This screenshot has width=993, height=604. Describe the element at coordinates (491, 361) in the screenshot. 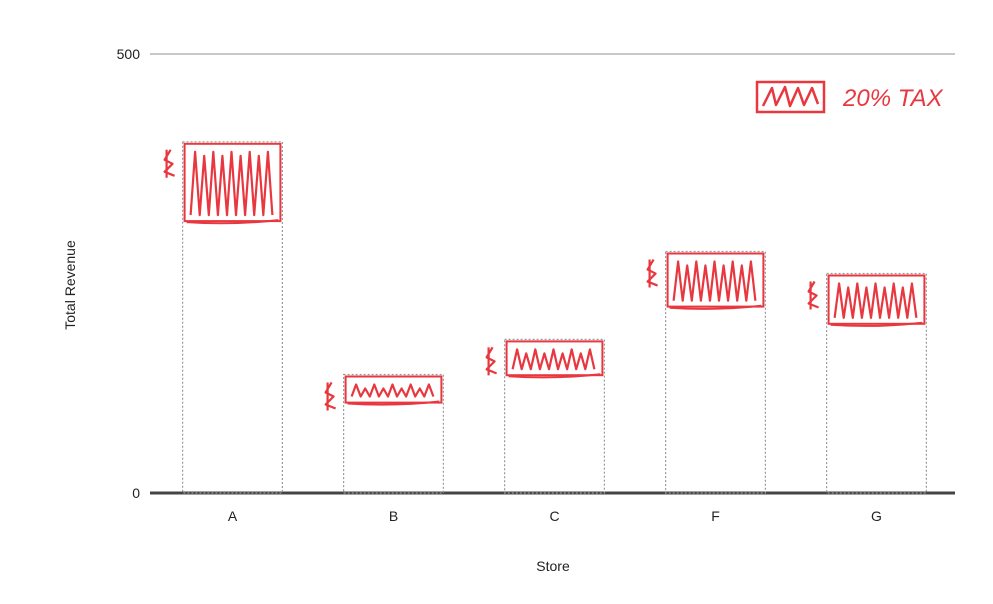

I see `scribble-glyph-C` at that location.